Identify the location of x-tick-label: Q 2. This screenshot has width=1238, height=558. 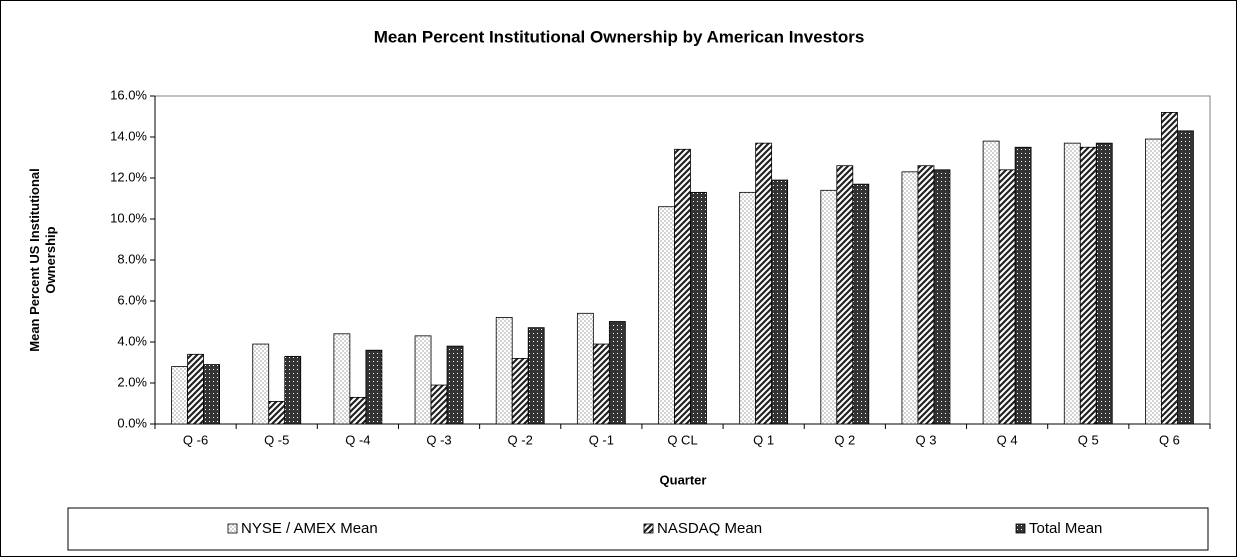
(844, 439).